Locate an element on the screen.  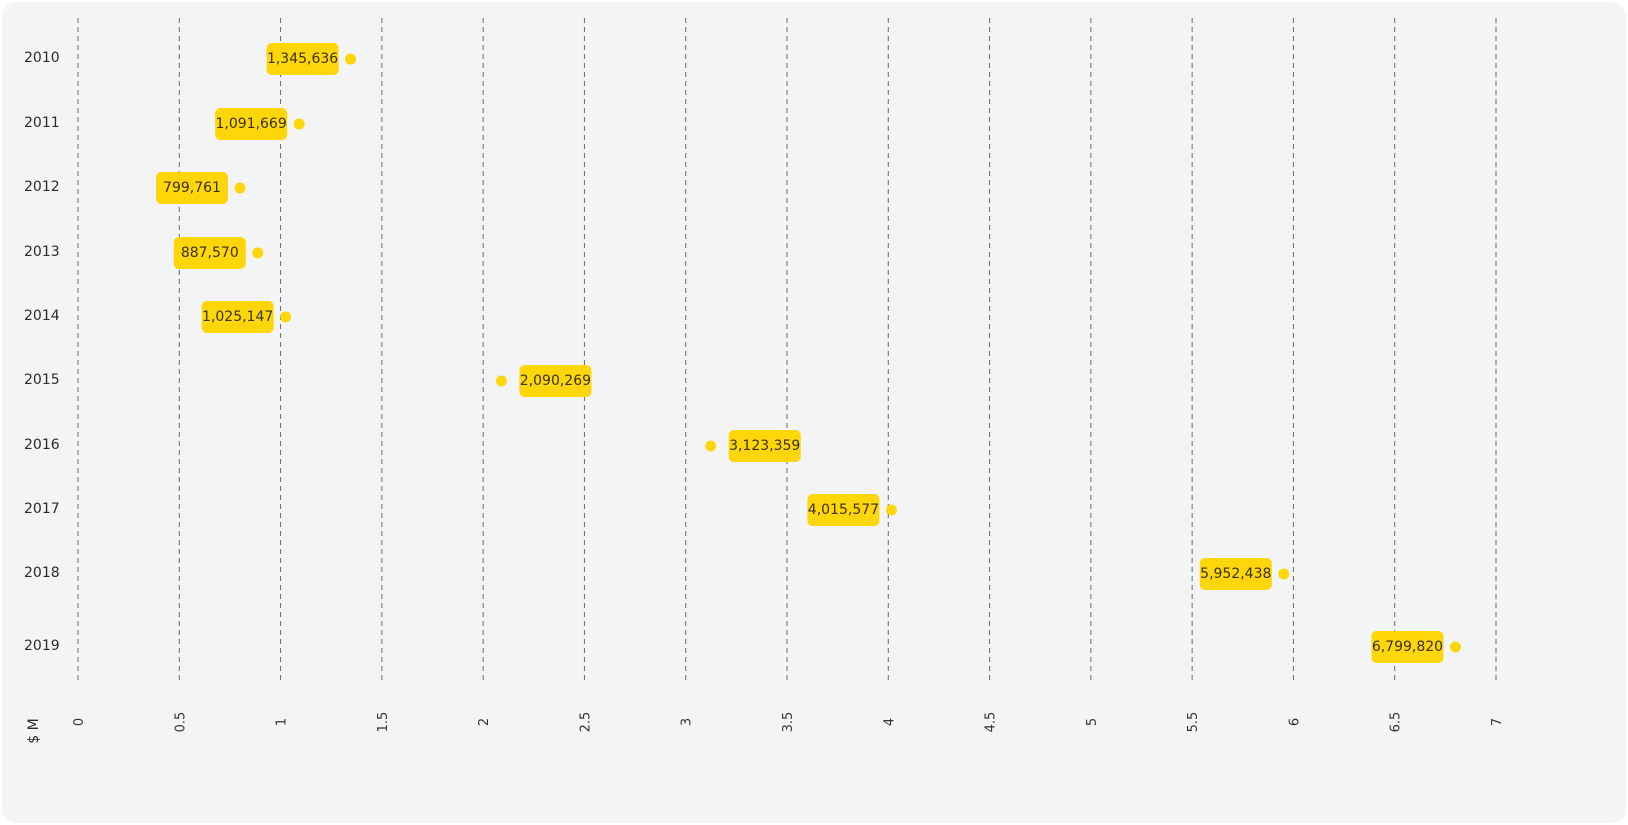
data-label: 1,025,147 is located at coordinates (237, 317).